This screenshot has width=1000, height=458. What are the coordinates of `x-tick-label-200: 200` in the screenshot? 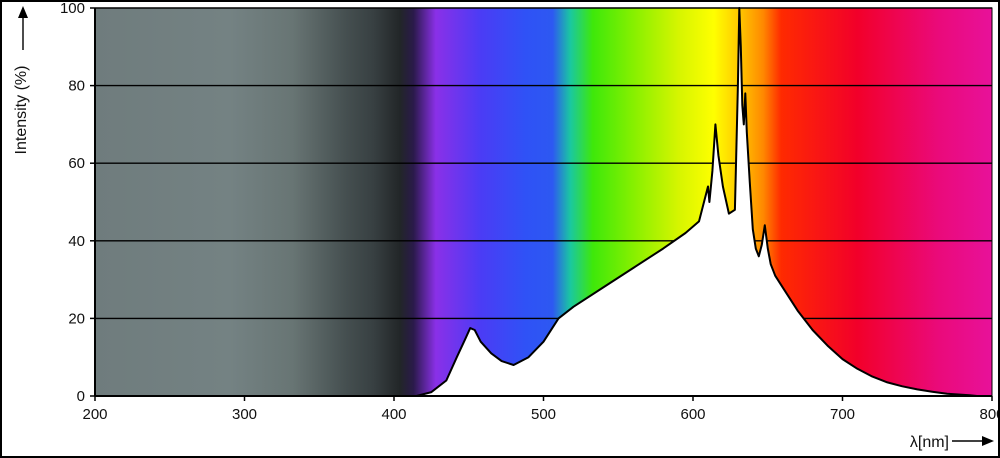 It's located at (94, 414).